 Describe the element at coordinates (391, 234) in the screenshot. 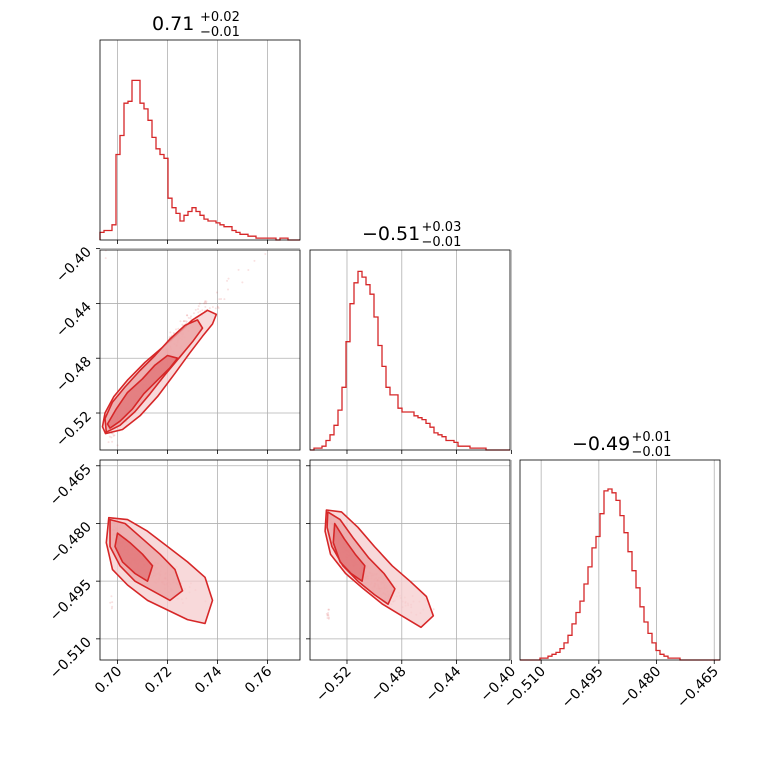

I see `param-title-1: −0.51` at that location.